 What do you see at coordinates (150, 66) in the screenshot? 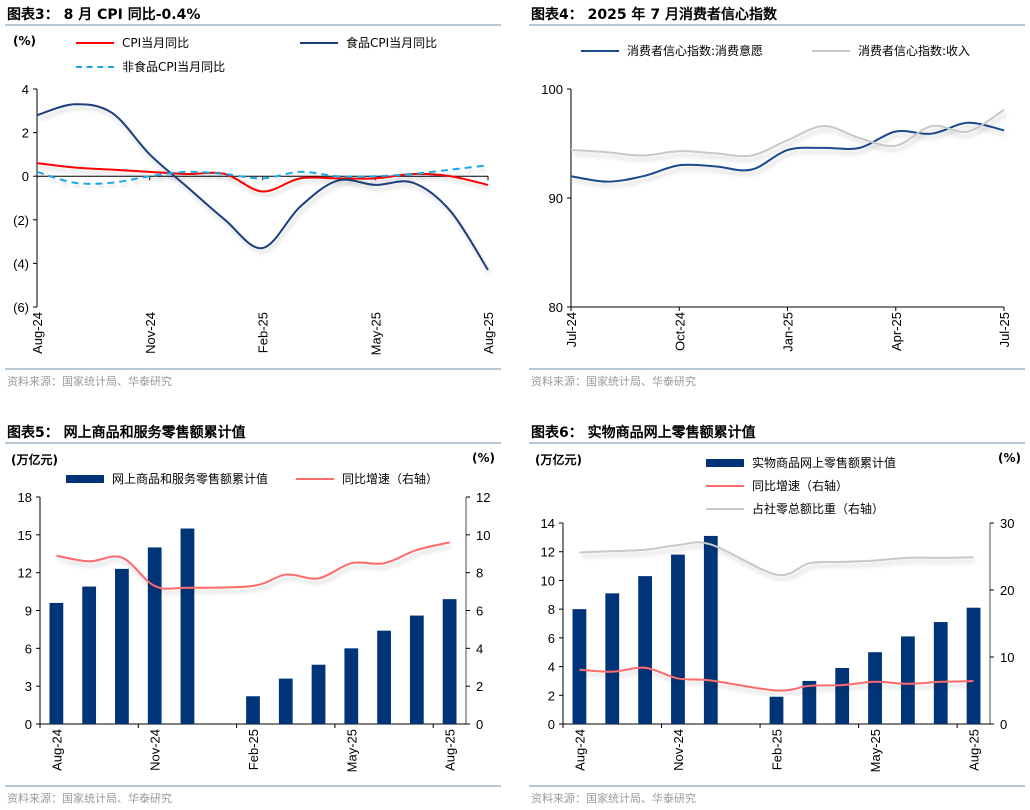
I see `chart3-legend-nonfood: 非食品CPI当月同比` at bounding box center [150, 66].